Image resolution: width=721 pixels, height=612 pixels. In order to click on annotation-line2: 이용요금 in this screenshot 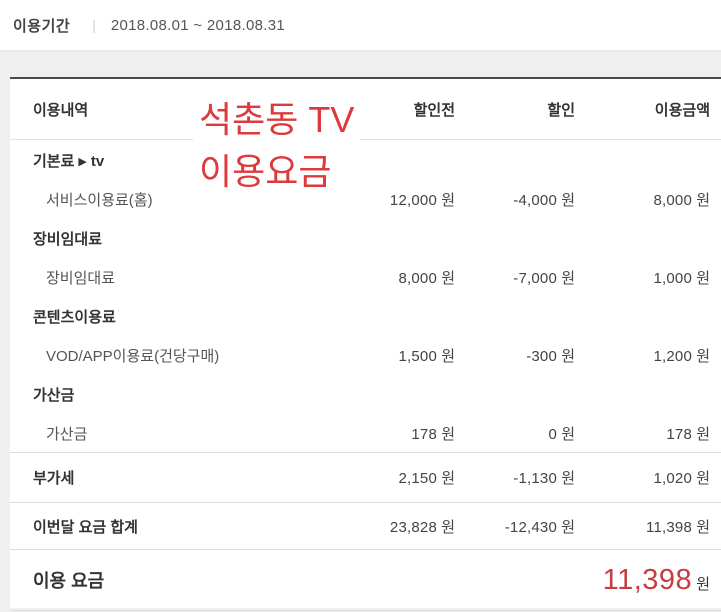, I will do `click(265, 172)`.